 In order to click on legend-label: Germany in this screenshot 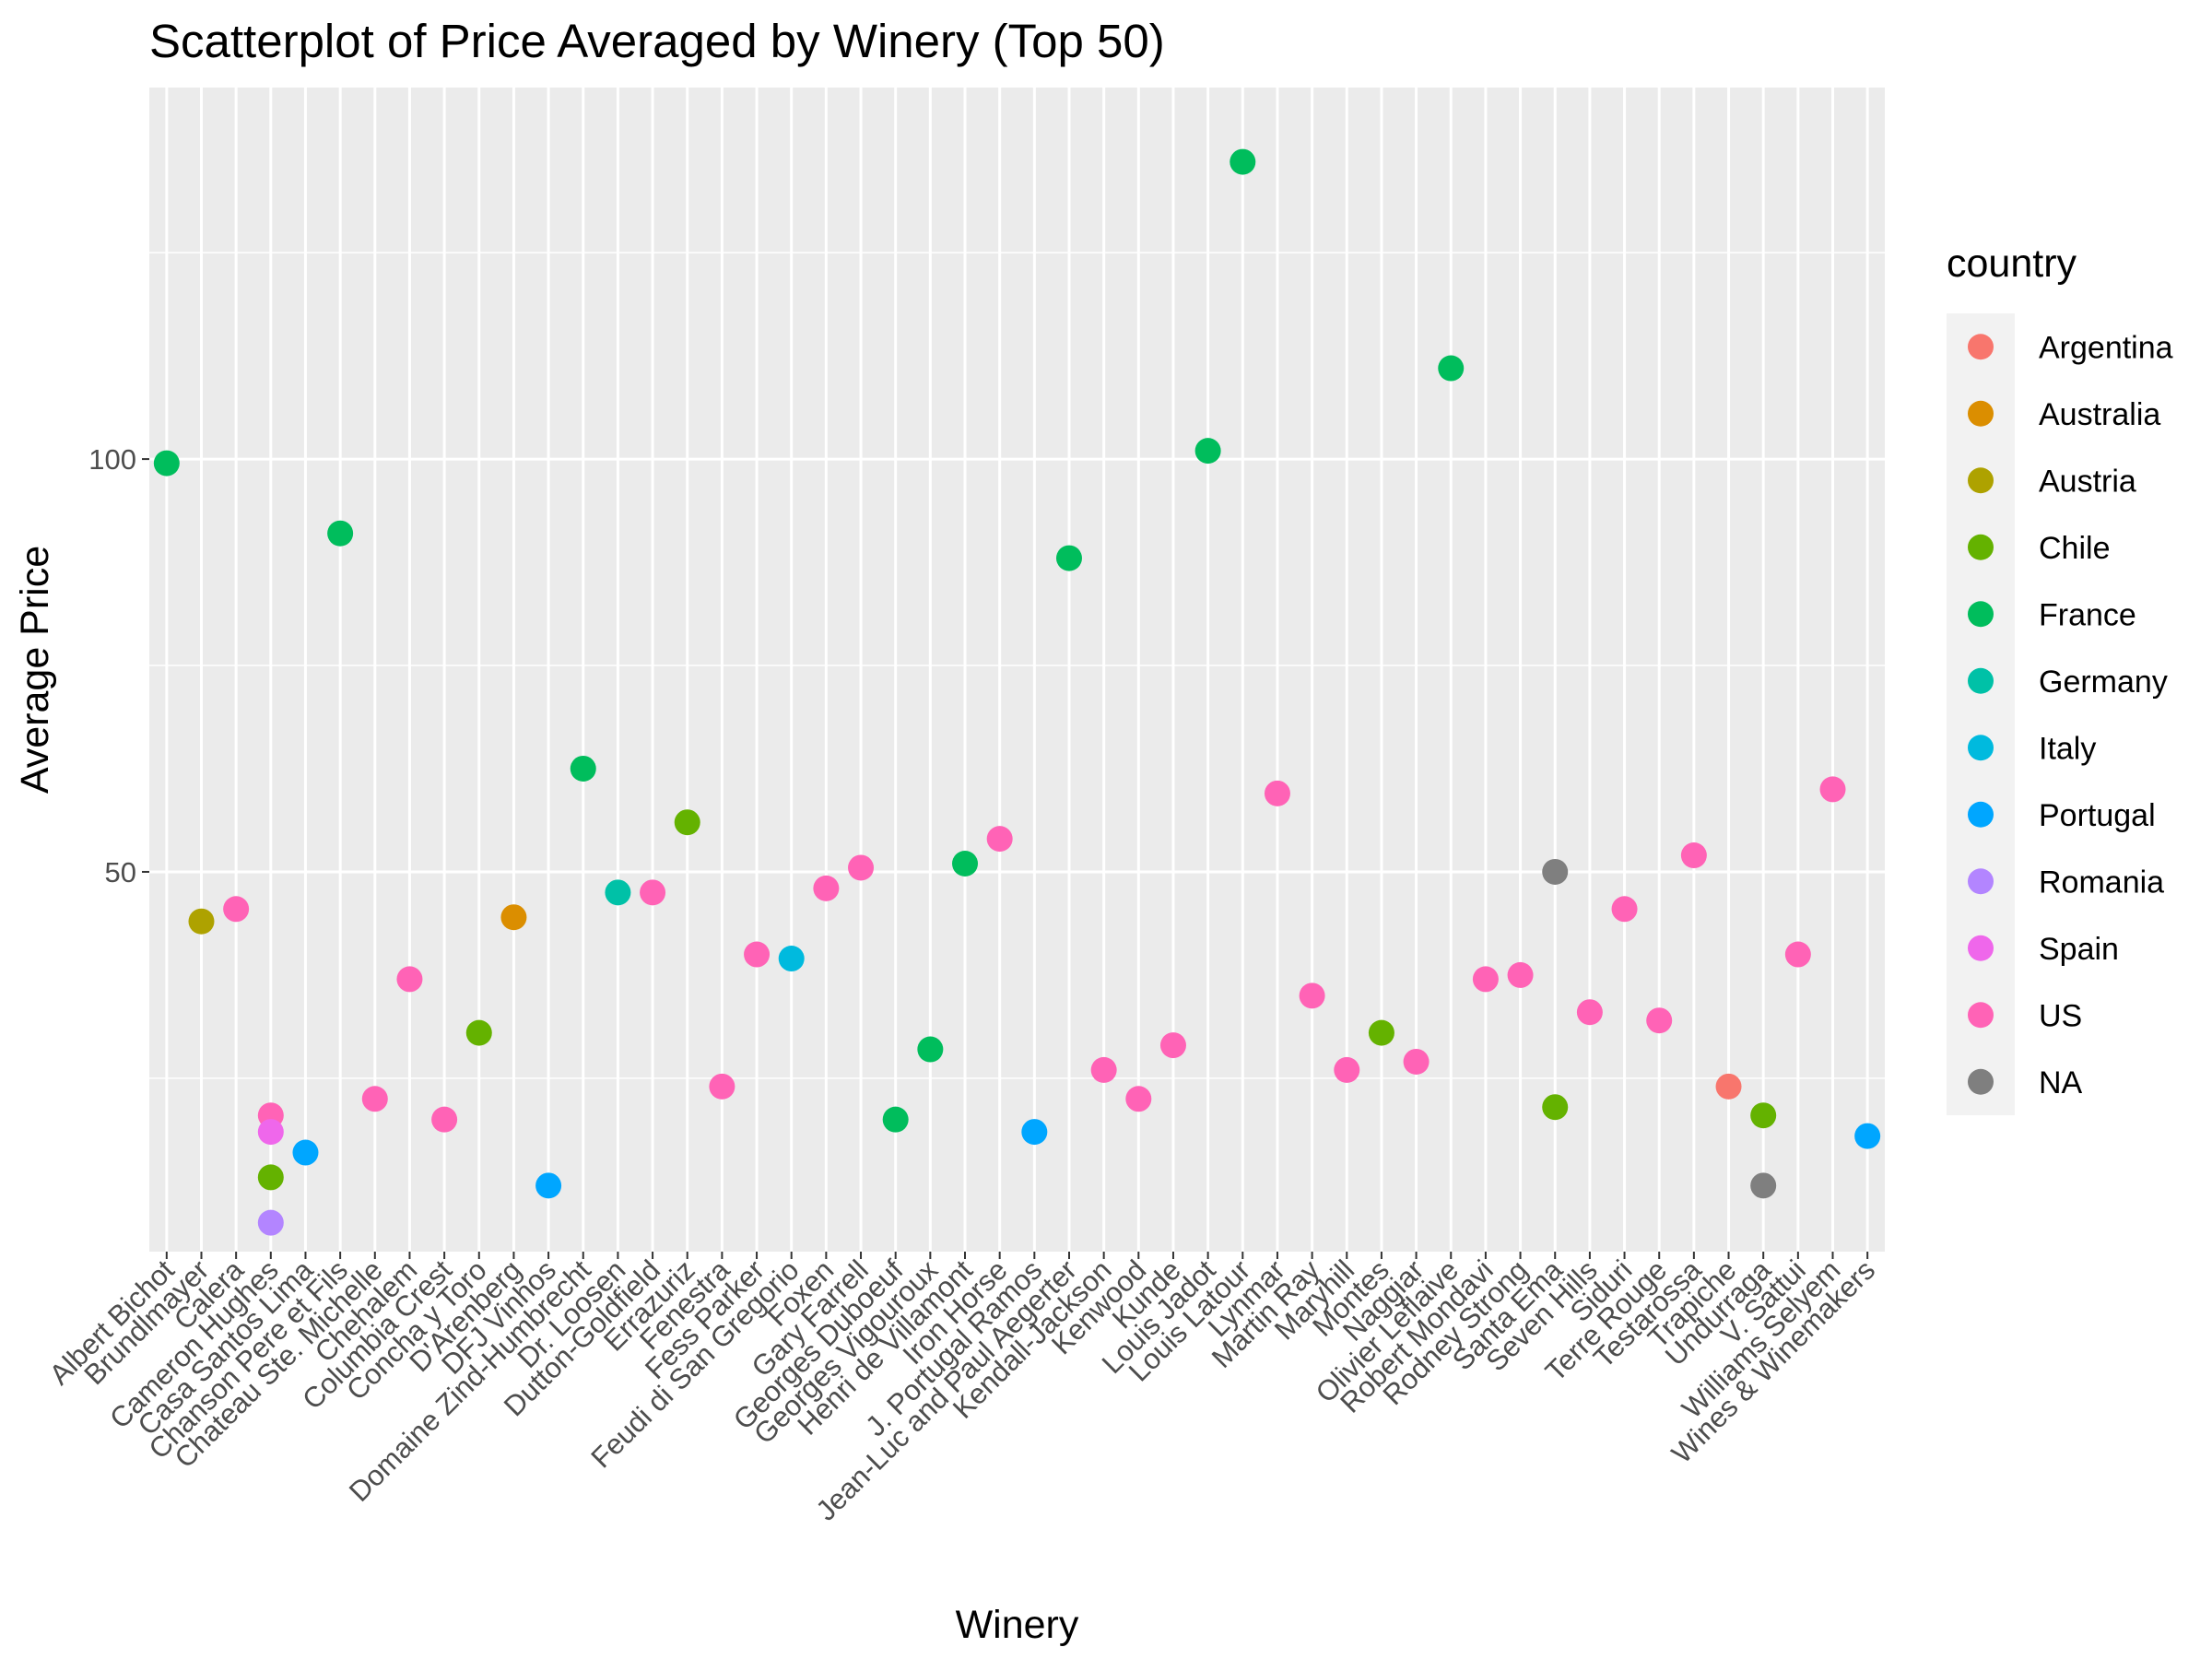, I will do `click(2103, 682)`.